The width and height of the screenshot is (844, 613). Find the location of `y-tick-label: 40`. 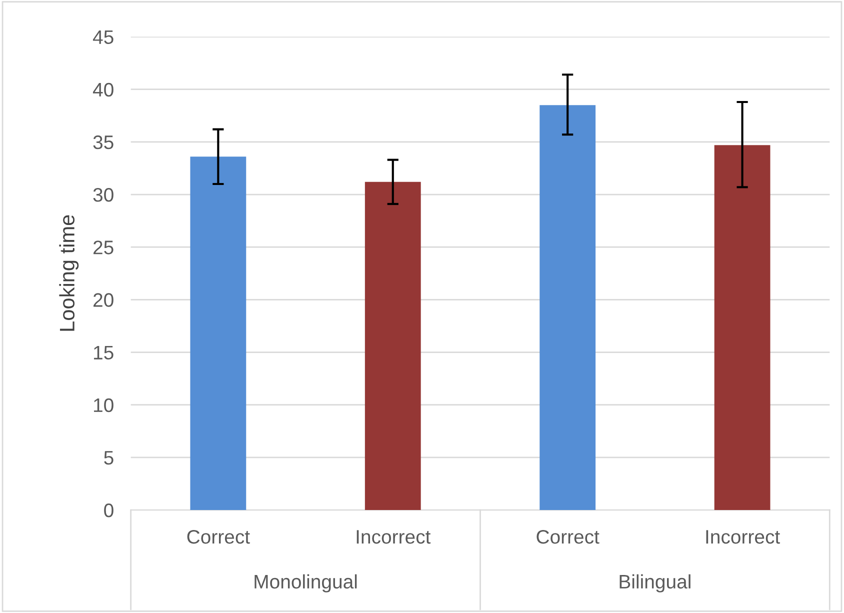

y-tick-label: 40 is located at coordinates (103, 89).